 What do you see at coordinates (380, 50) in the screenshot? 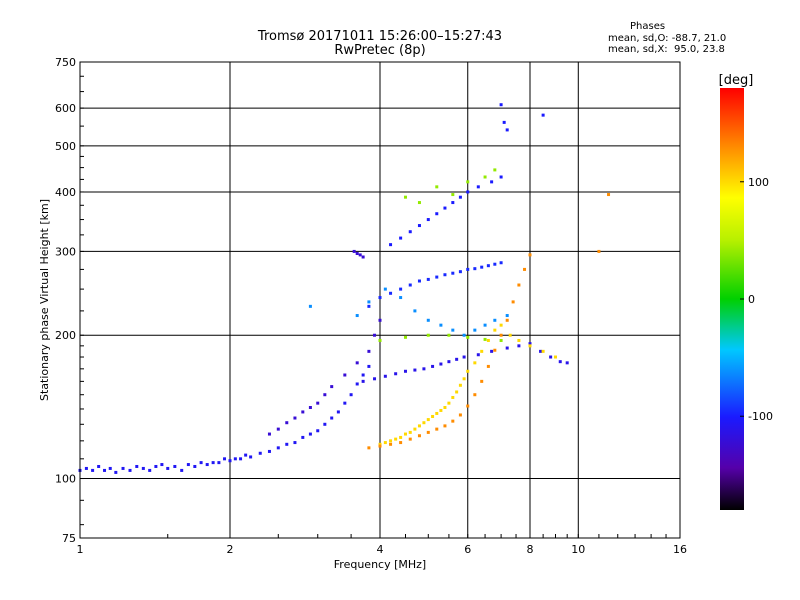
I see `chart-subtitle: RwPretec (8p)` at bounding box center [380, 50].